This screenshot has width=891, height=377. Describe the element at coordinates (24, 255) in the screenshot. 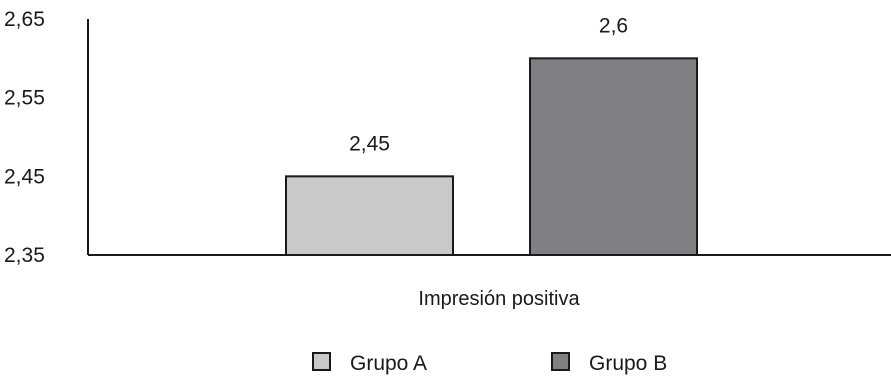

I see `y-tick-label: 2,35` at that location.